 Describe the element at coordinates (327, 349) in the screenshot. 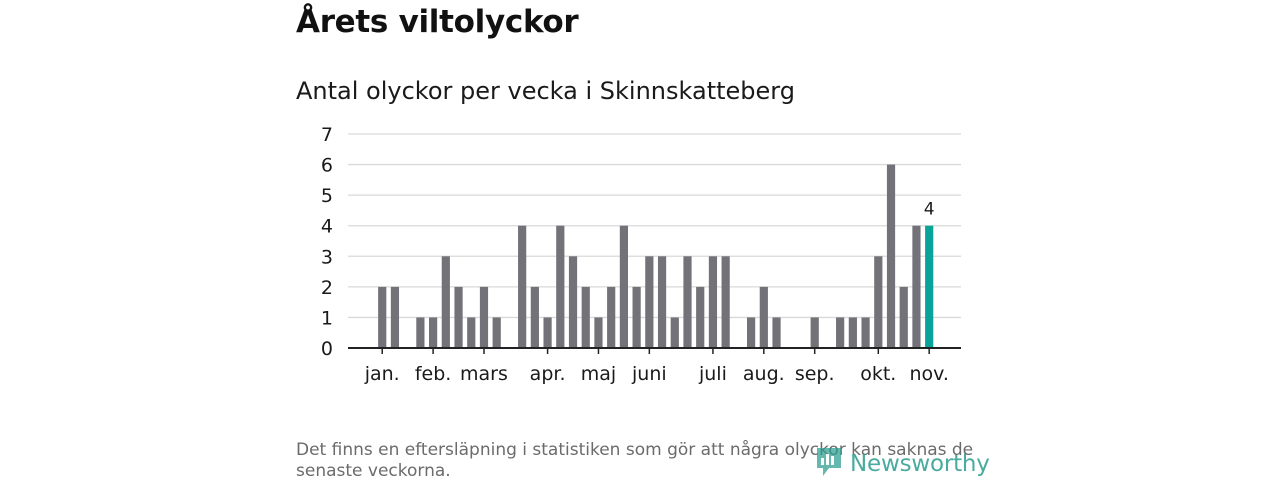

I see `y-tick-label: 0` at that location.